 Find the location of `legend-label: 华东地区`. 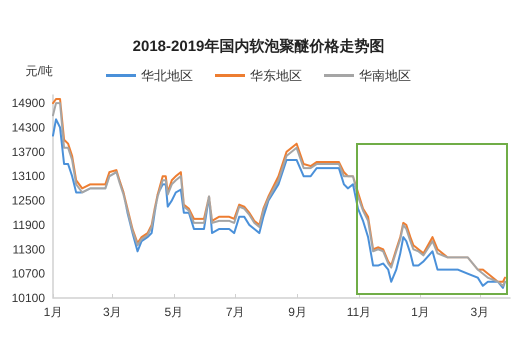

legend-label: 华东地区 is located at coordinates (276, 75).